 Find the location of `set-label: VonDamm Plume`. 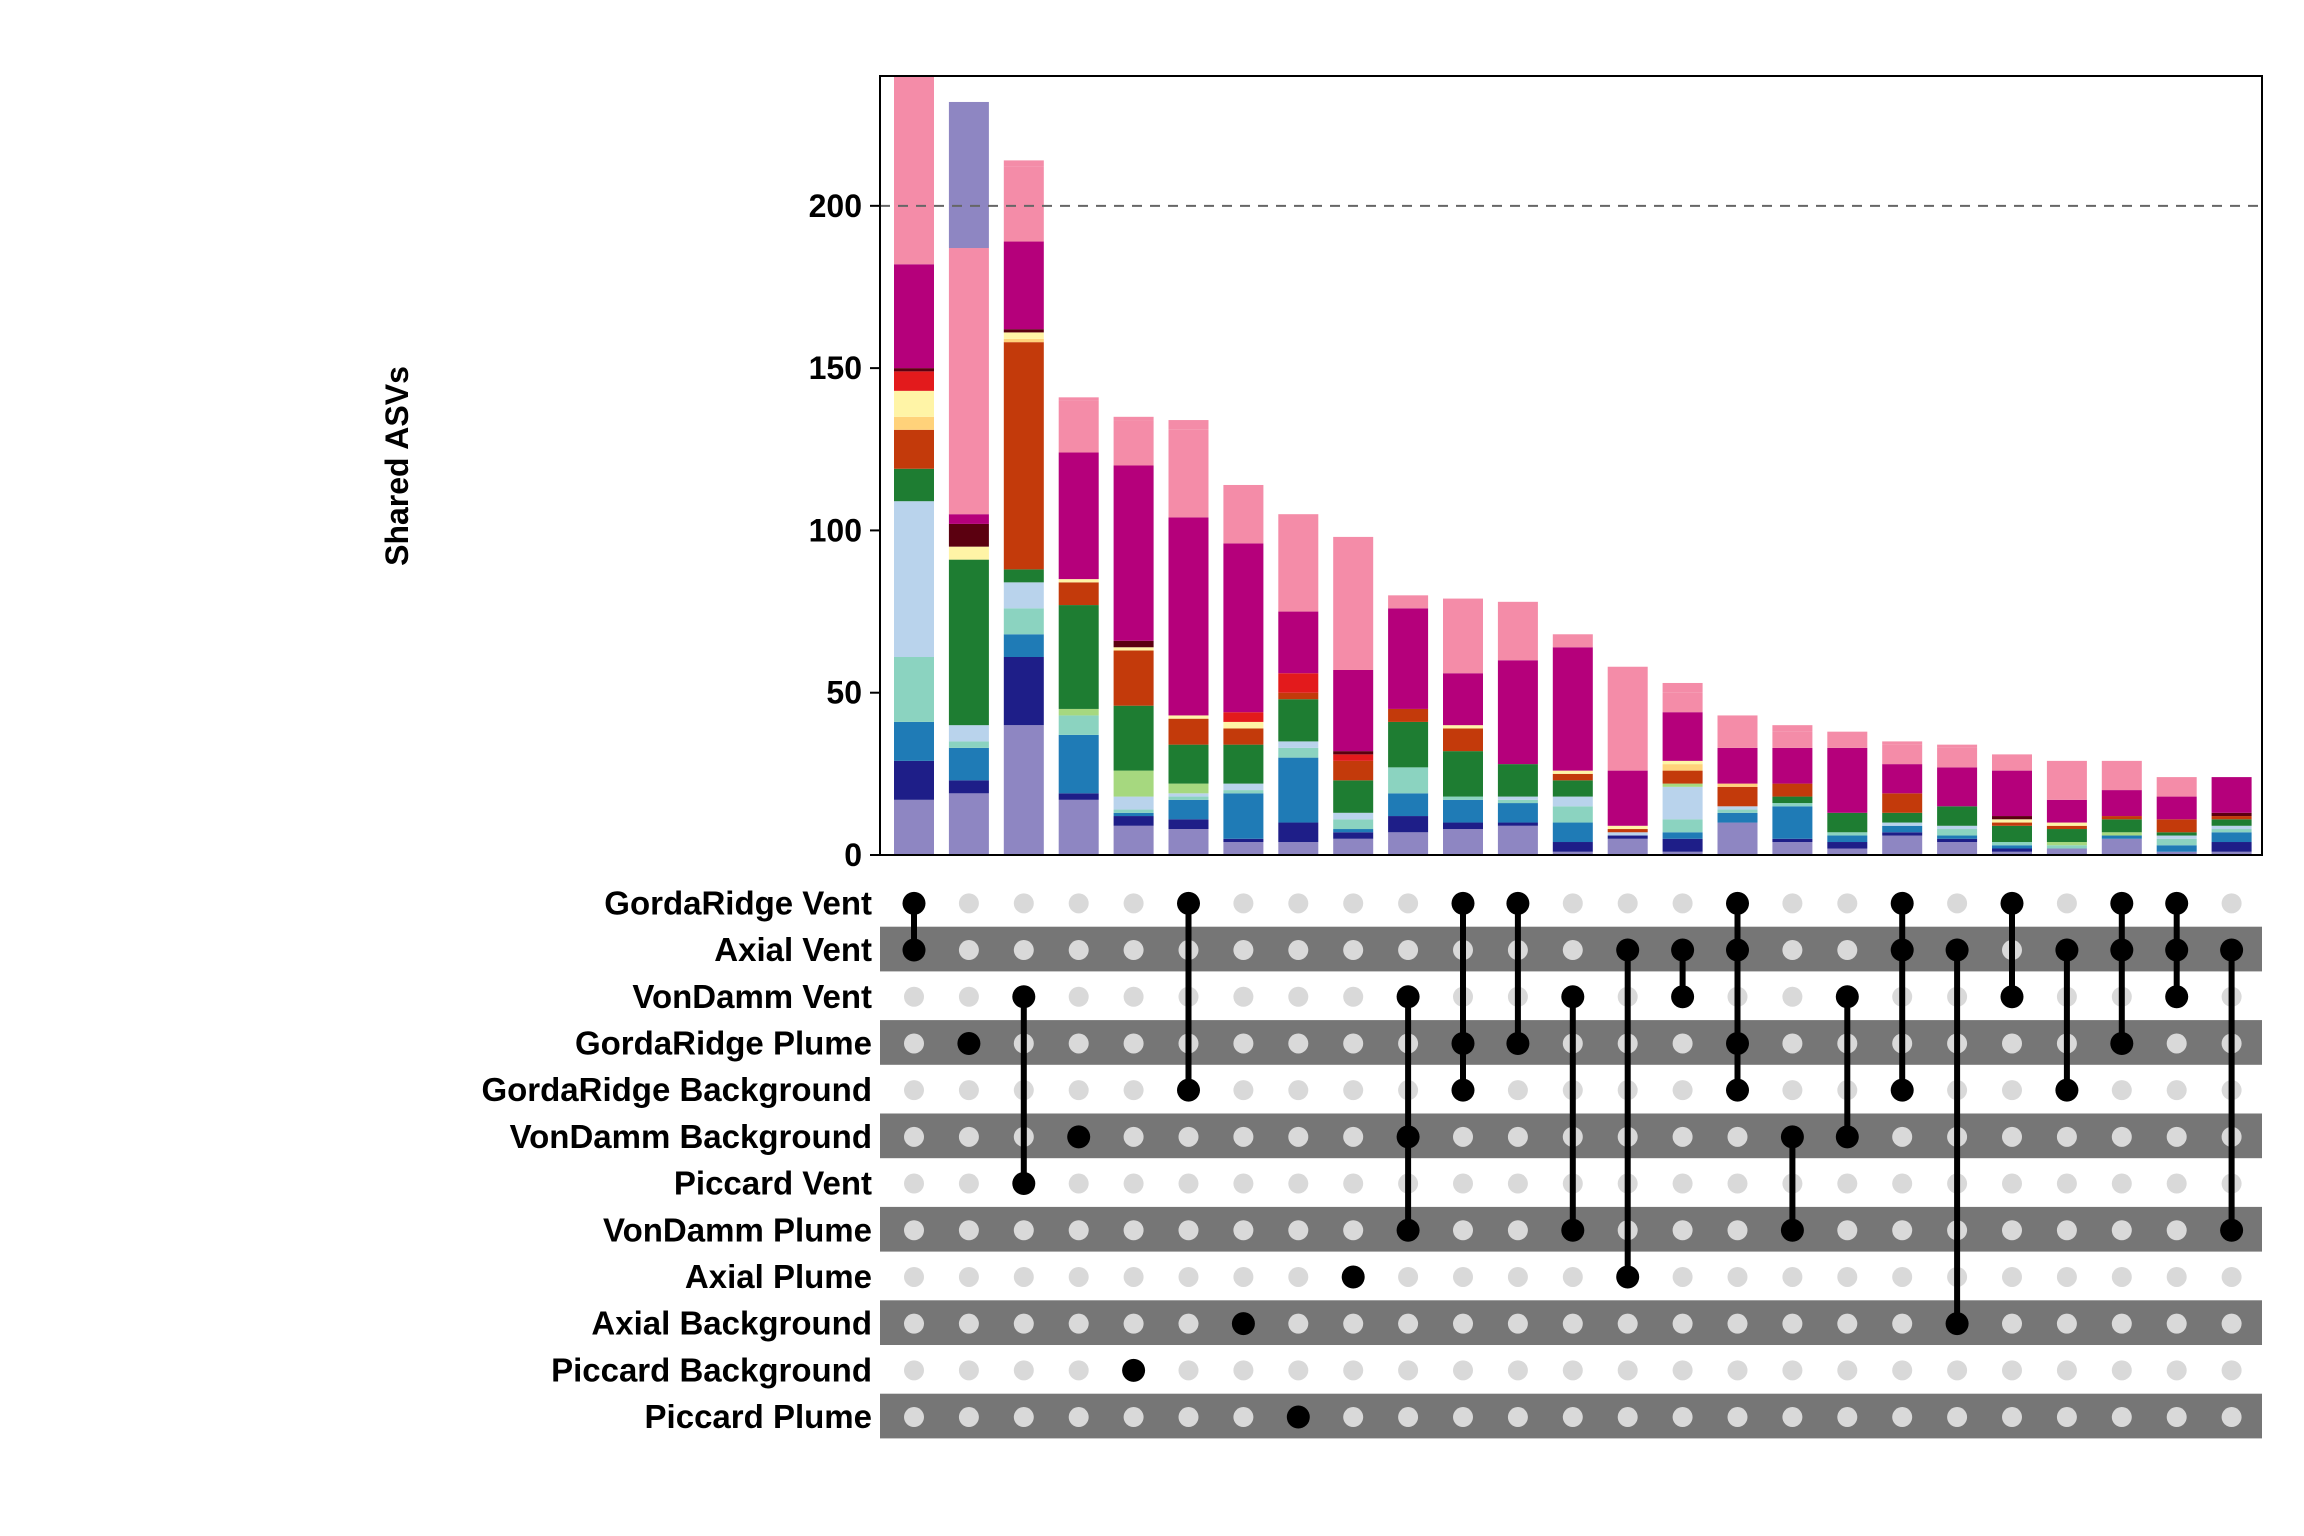

set-label: VonDamm Plume is located at coordinates (737, 1229).